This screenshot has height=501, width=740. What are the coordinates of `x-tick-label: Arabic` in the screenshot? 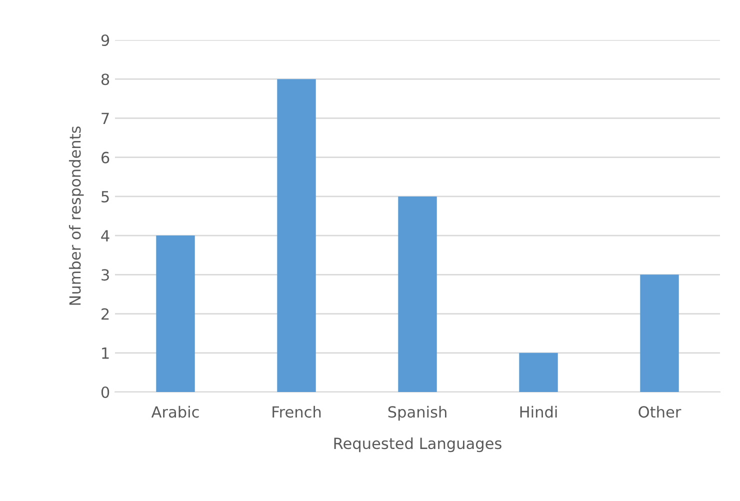 It's located at (175, 412).